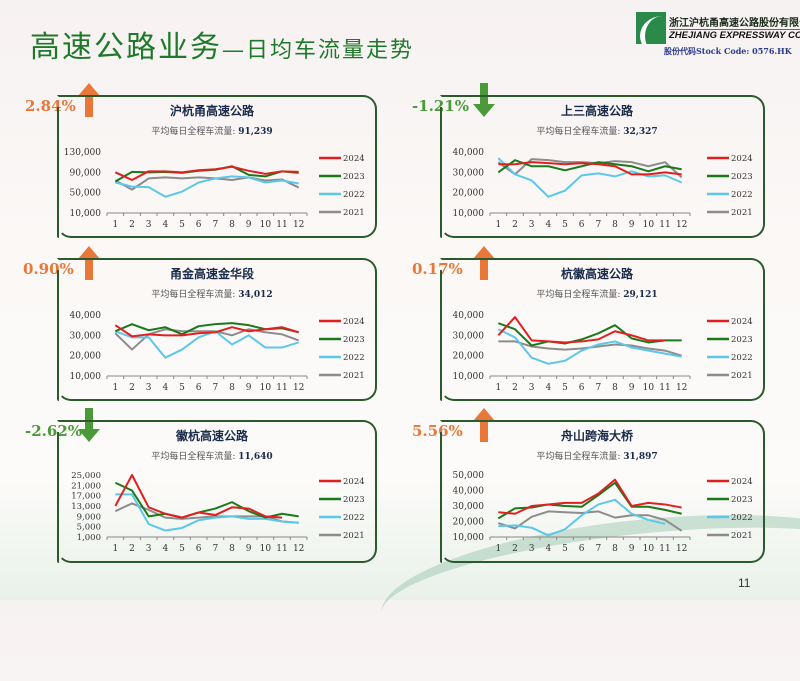 This screenshot has height=681, width=800. I want to click on chart-title: 上三高速公路, so click(597, 110).